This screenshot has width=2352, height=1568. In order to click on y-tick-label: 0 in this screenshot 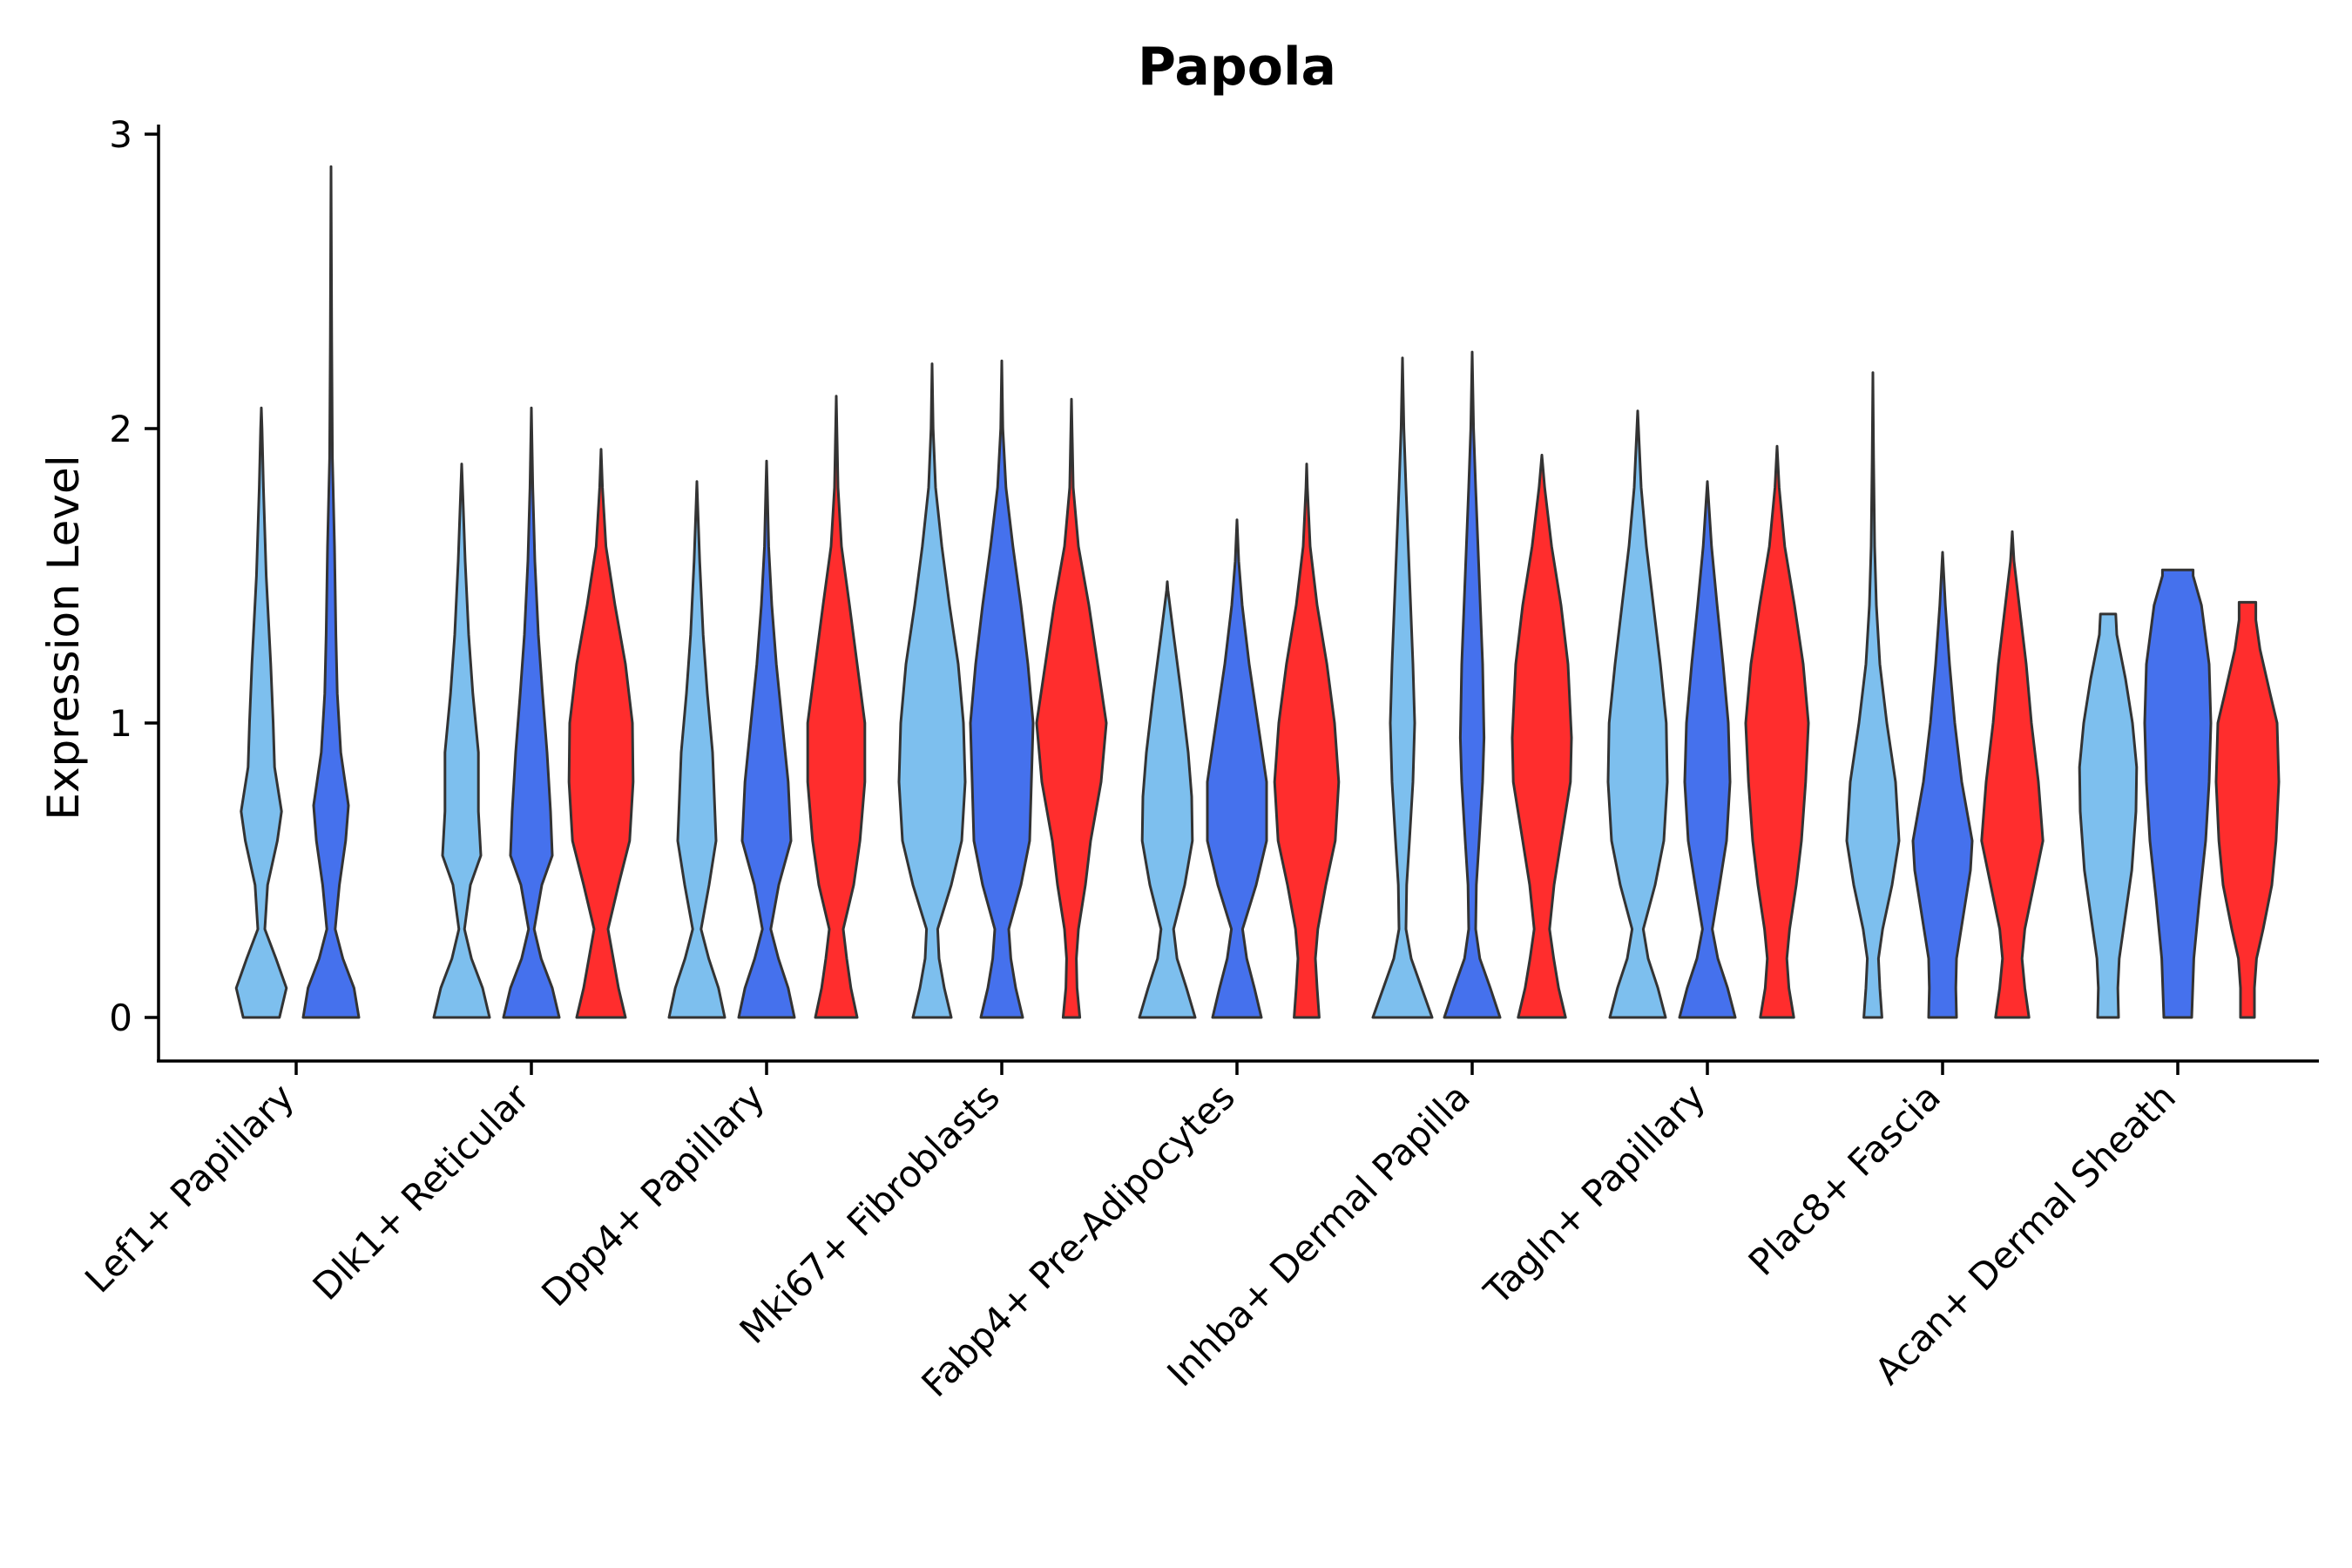, I will do `click(120, 1018)`.